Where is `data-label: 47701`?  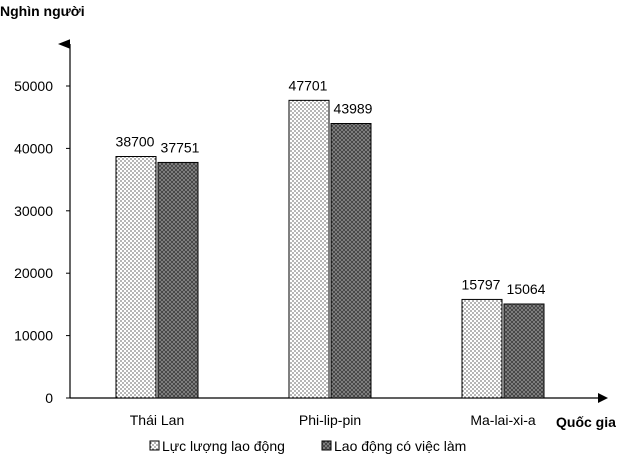 data-label: 47701 is located at coordinates (308, 85).